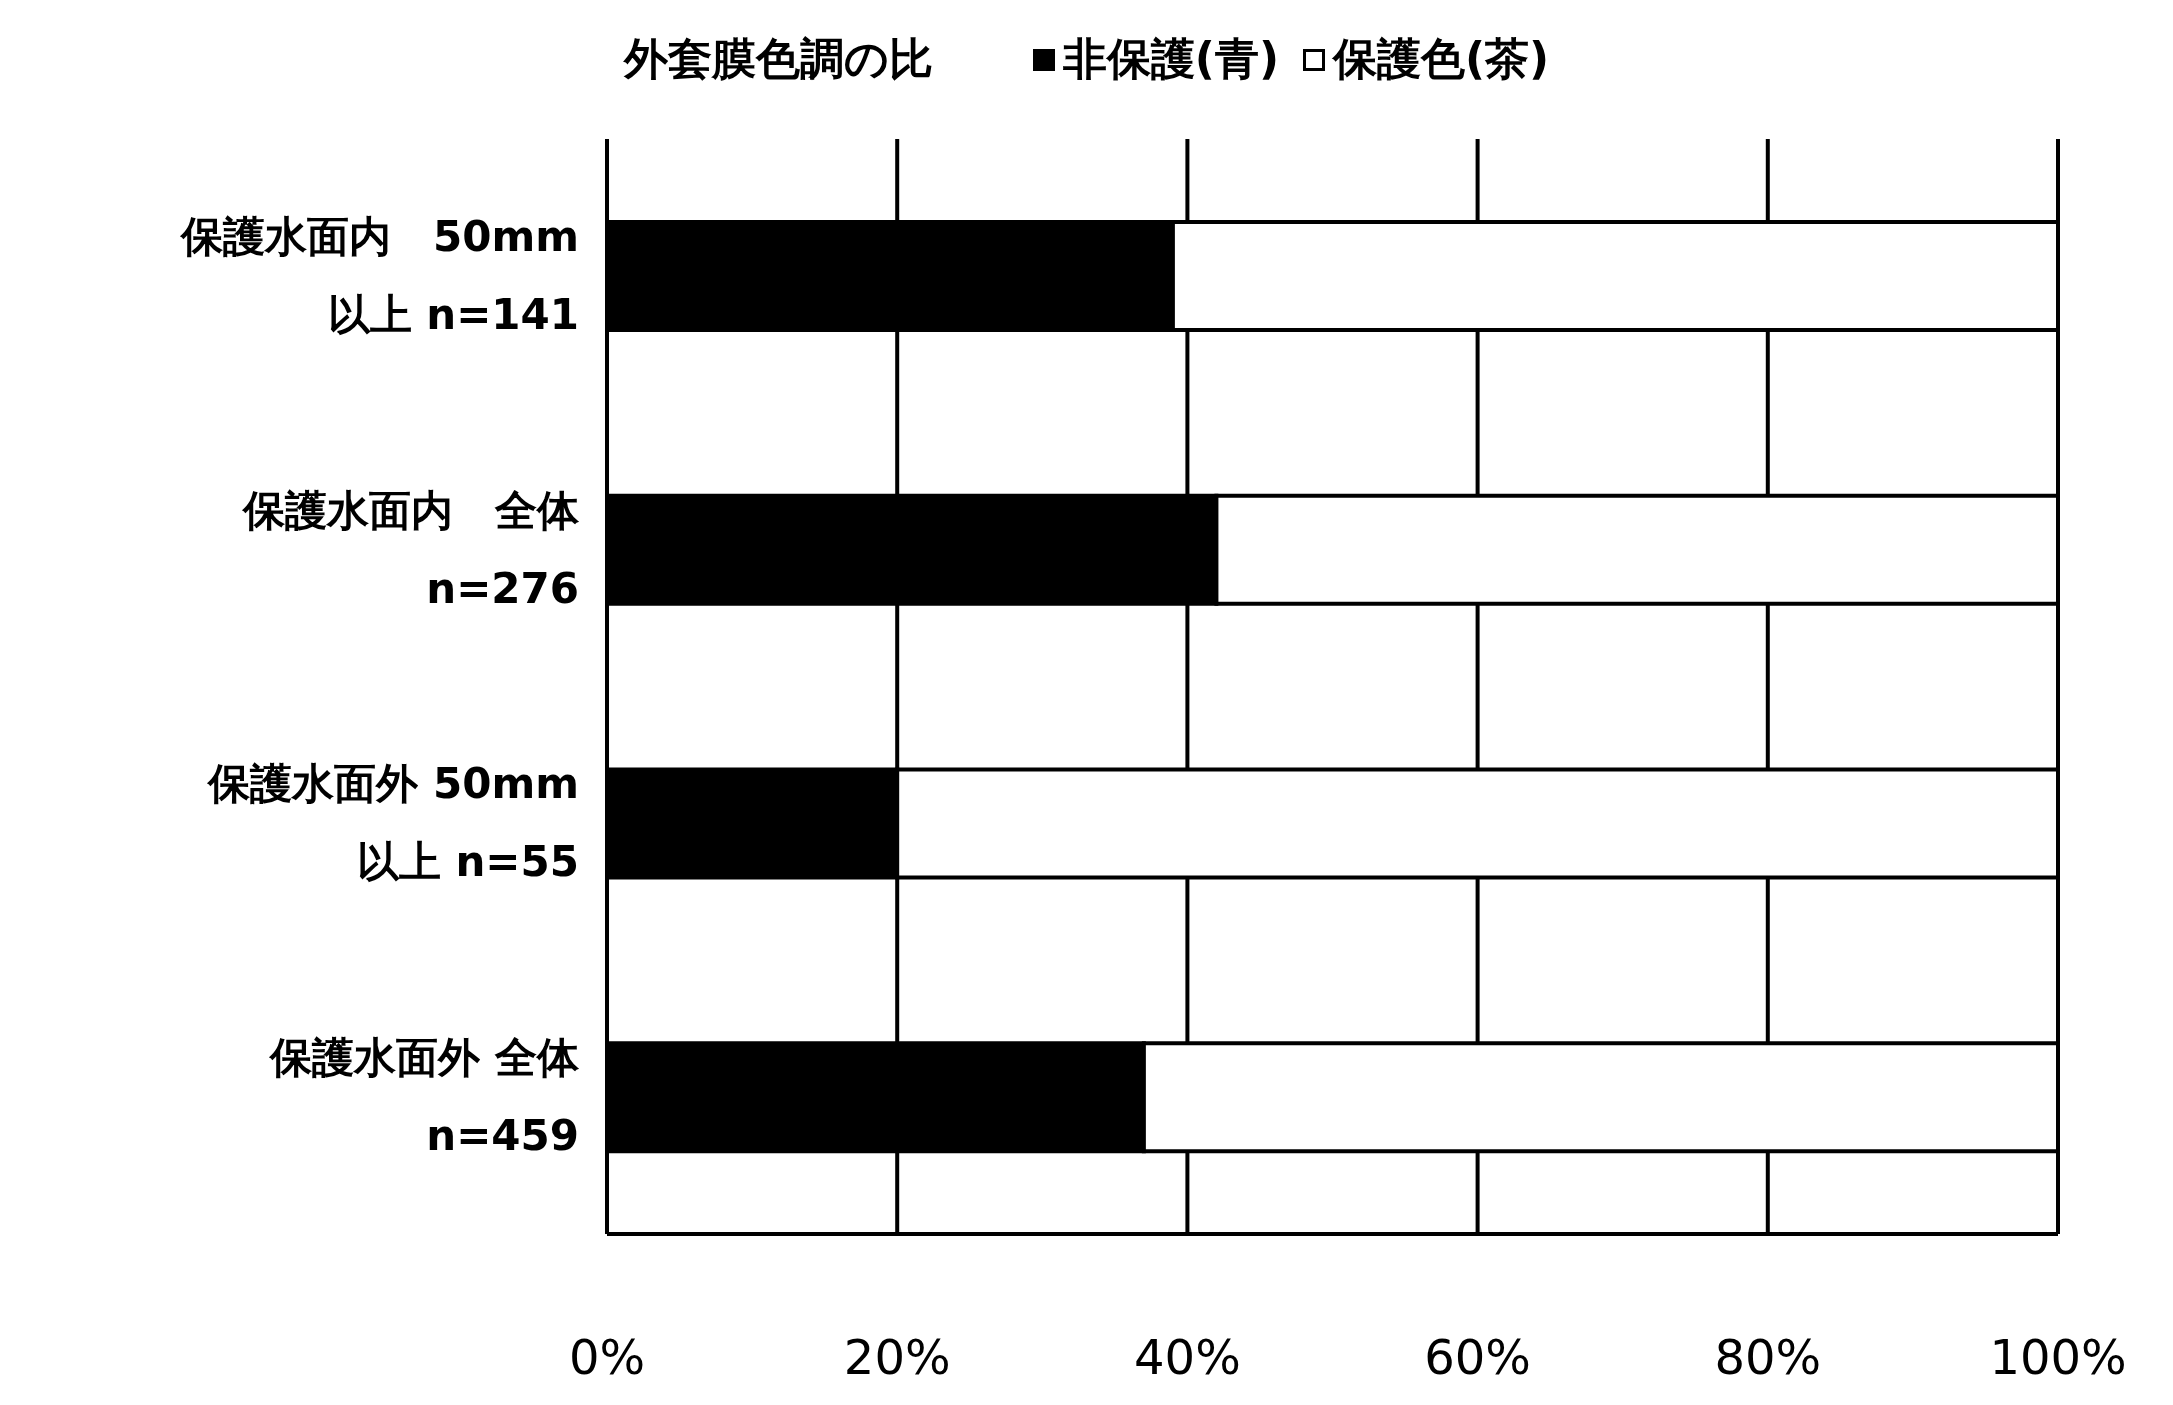 The height and width of the screenshot is (1405, 2173). What do you see at coordinates (424, 1097) in the screenshot?
I see `y-tick-label: 保護水面外 全体 n=459` at bounding box center [424, 1097].